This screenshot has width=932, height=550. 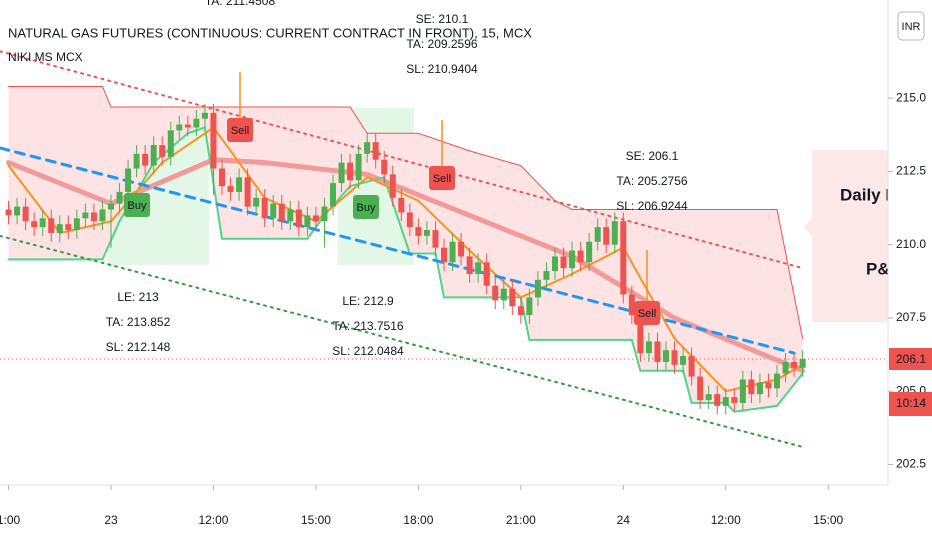 I want to click on x-tick-label: 15:00, so click(x=828, y=520).